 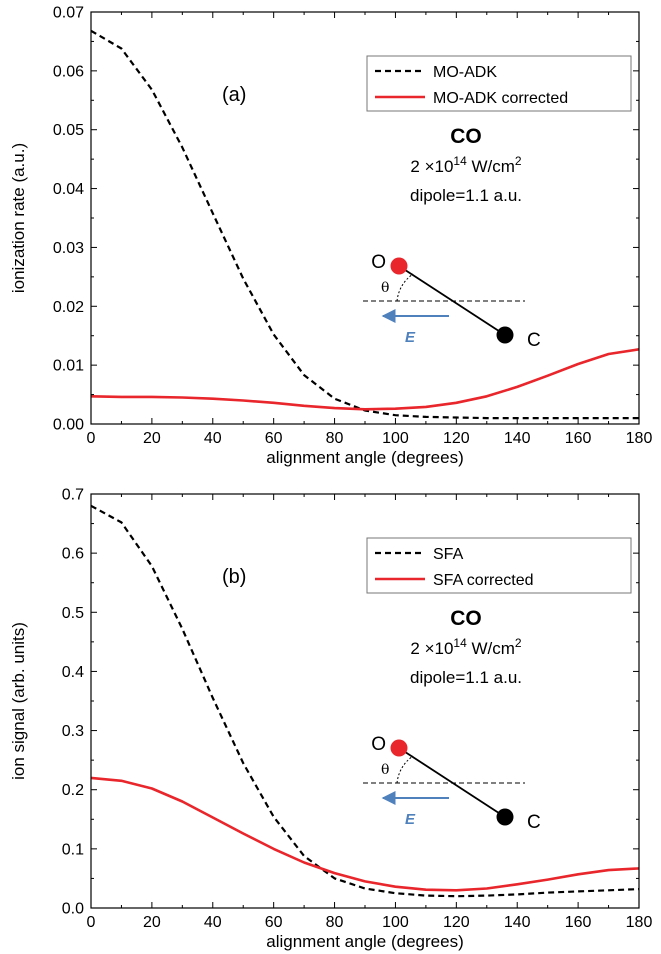 What do you see at coordinates (460, 643) in the screenshot?
I see `panel-b-intensity-exponent: 14` at bounding box center [460, 643].